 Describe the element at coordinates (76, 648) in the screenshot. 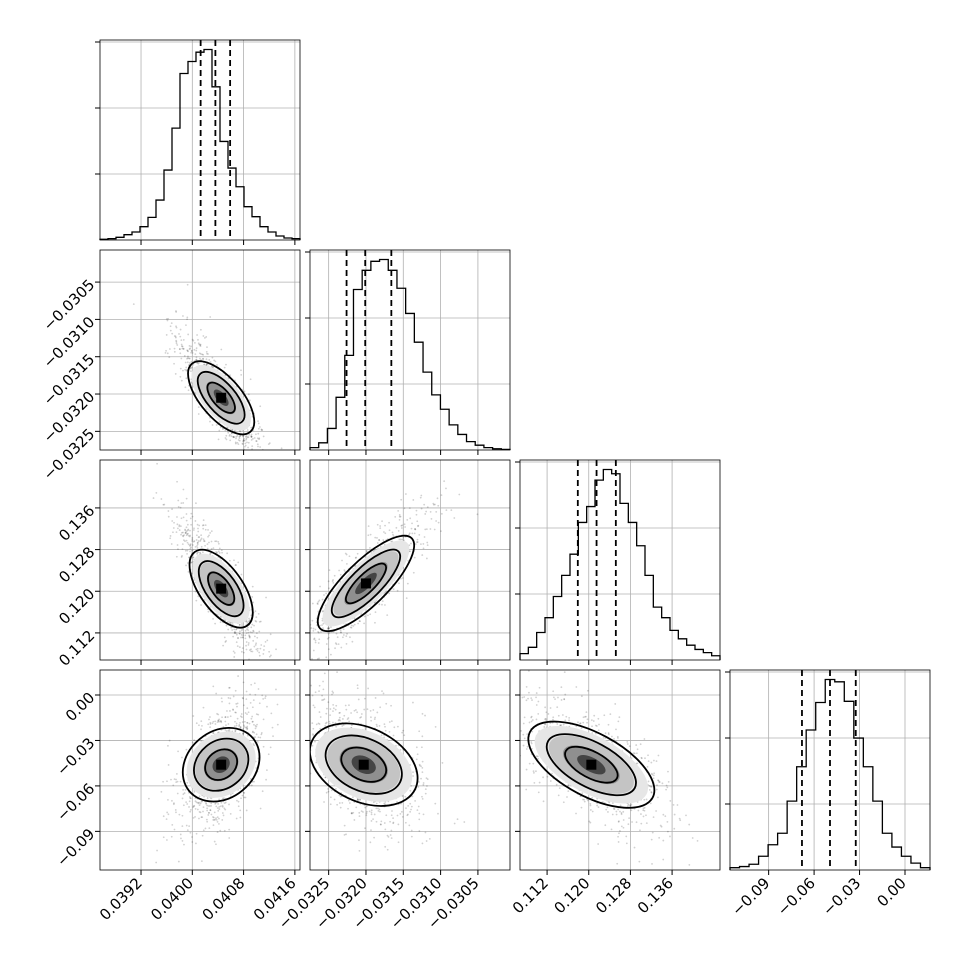

I see `y-tick-label: 0.112` at that location.